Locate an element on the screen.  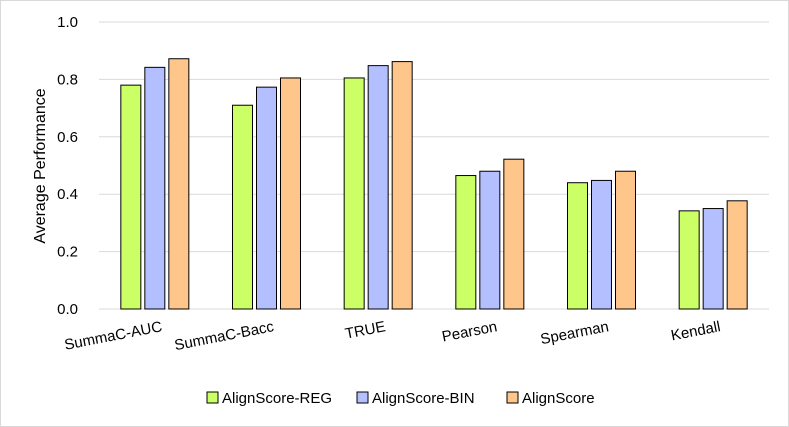
x-tick-label: Pearson is located at coordinates (470, 331).